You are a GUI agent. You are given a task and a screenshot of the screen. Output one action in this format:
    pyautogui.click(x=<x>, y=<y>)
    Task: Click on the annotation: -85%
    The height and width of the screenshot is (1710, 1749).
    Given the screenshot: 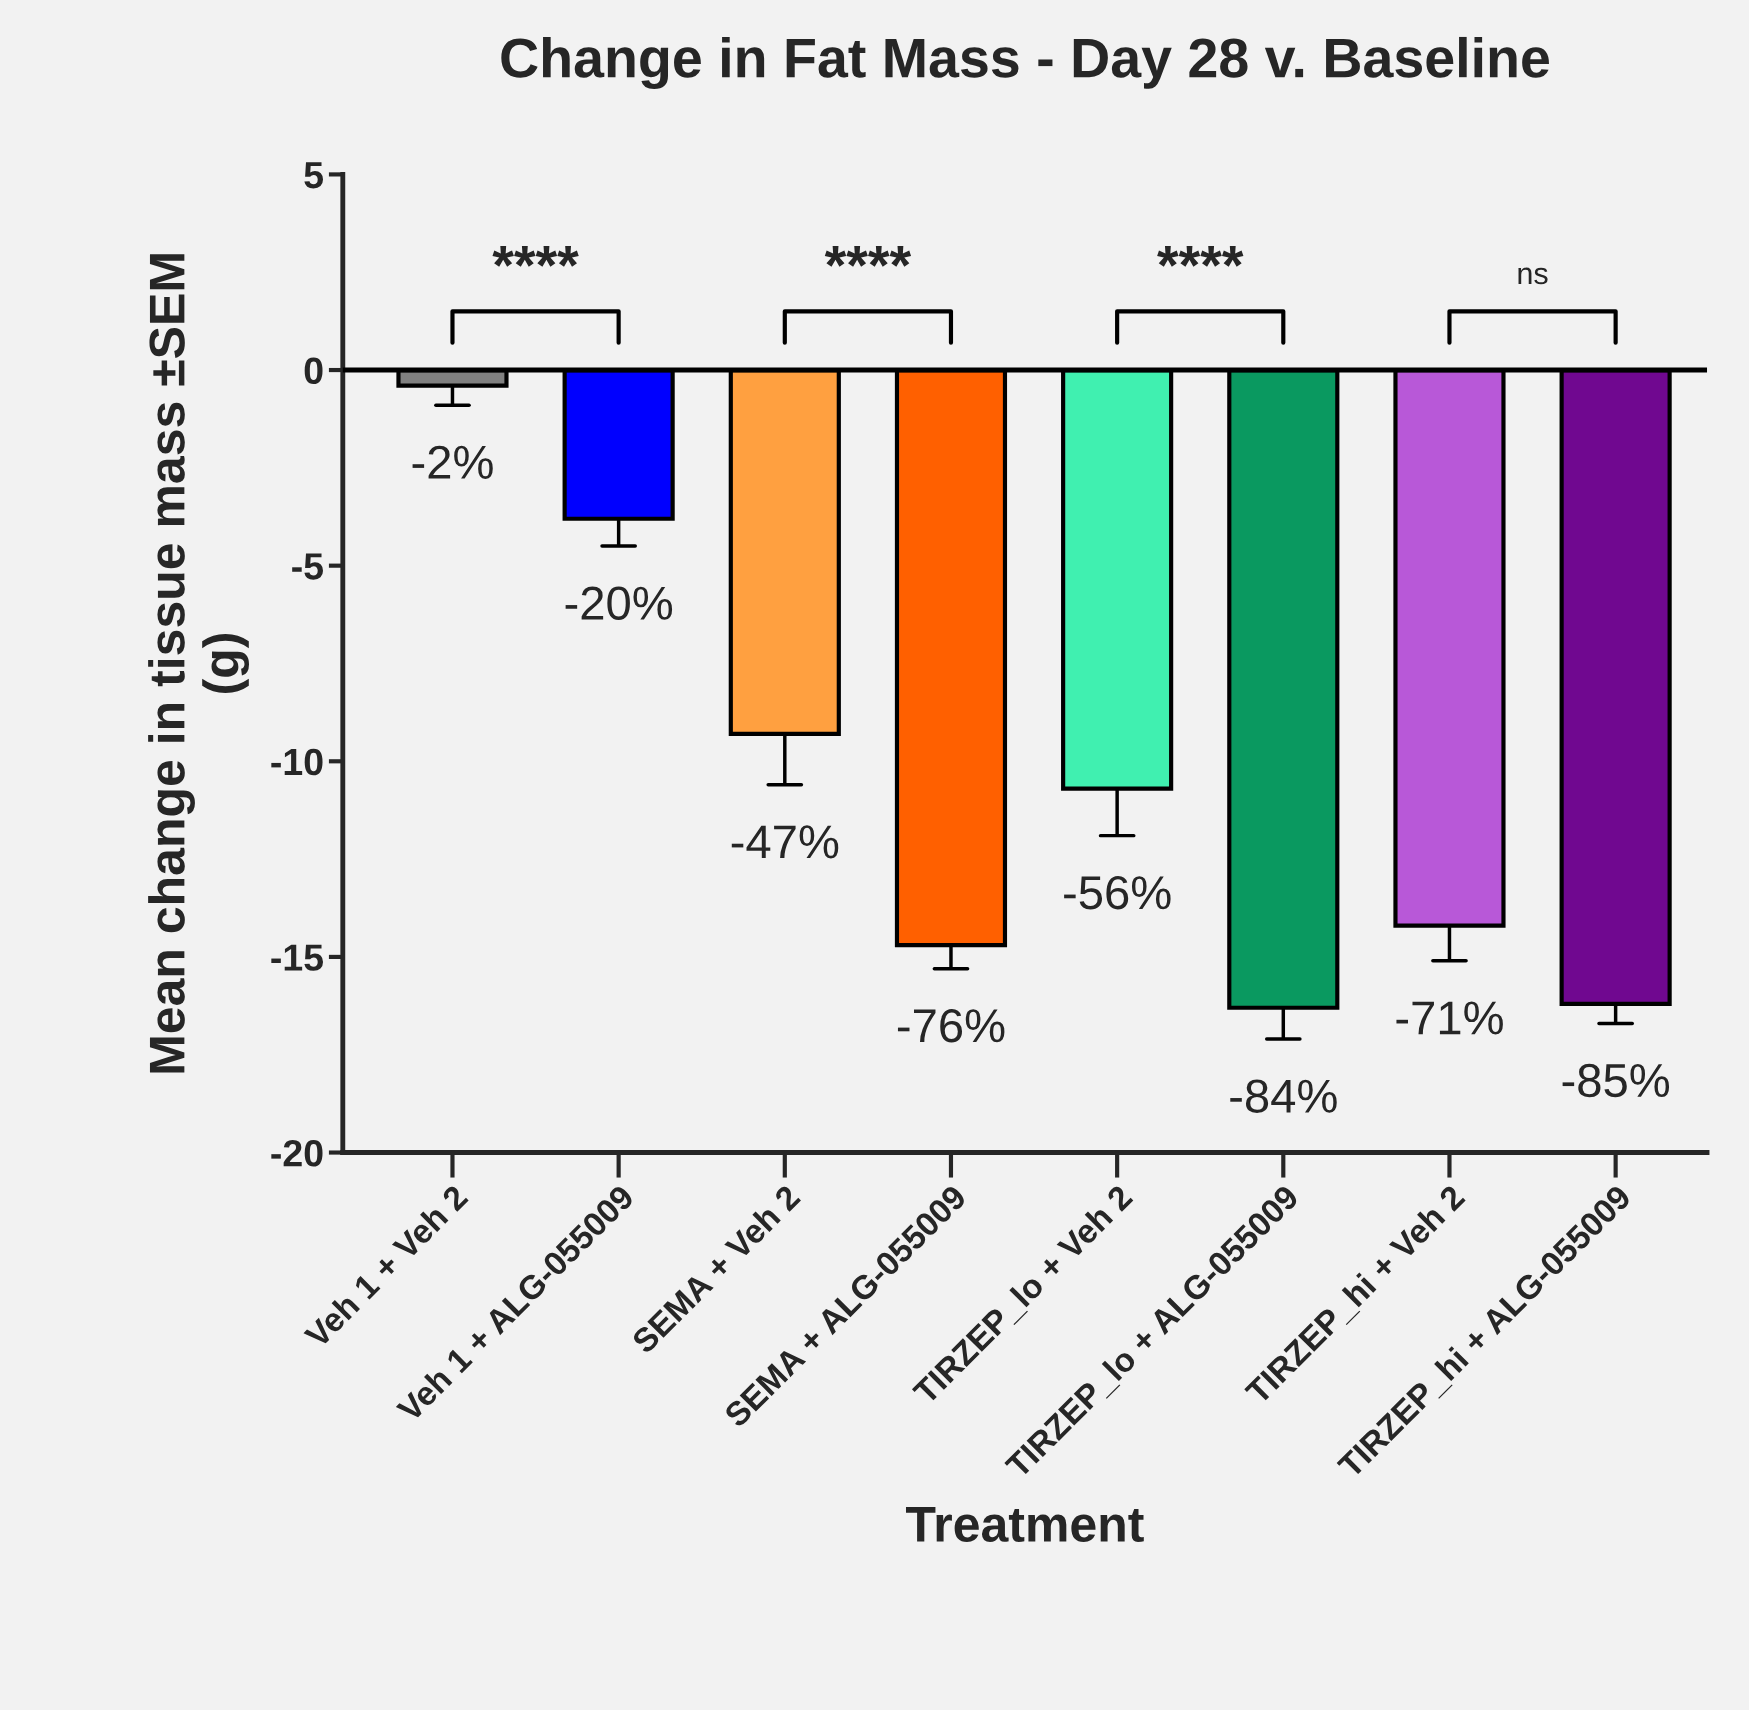 What is the action you would take?
    pyautogui.click(x=1616, y=1080)
    